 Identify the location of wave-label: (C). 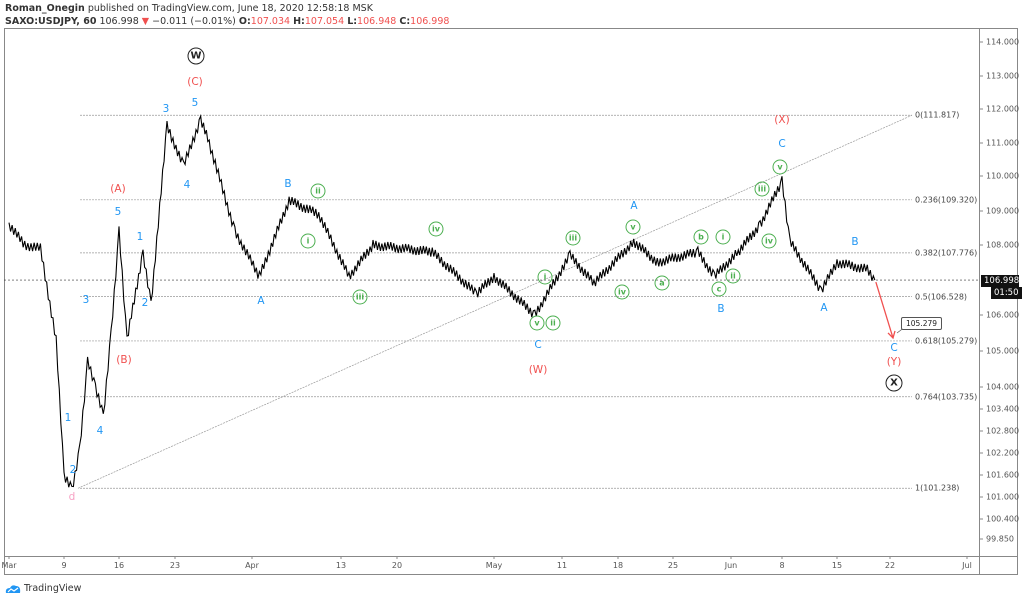
(195, 82).